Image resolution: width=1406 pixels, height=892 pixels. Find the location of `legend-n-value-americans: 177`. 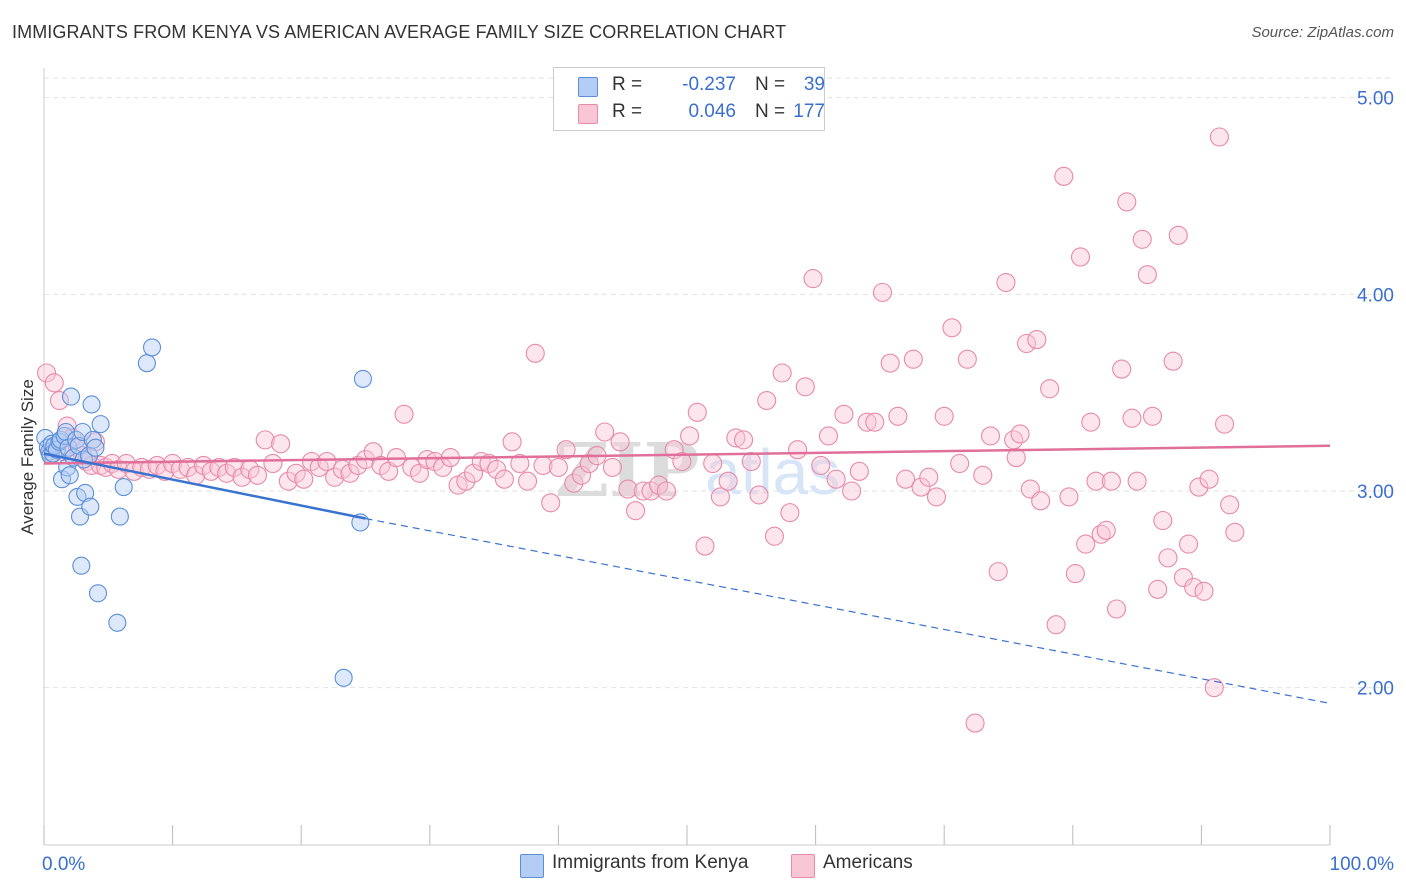

legend-n-value-americans: 177 is located at coordinates (809, 111).